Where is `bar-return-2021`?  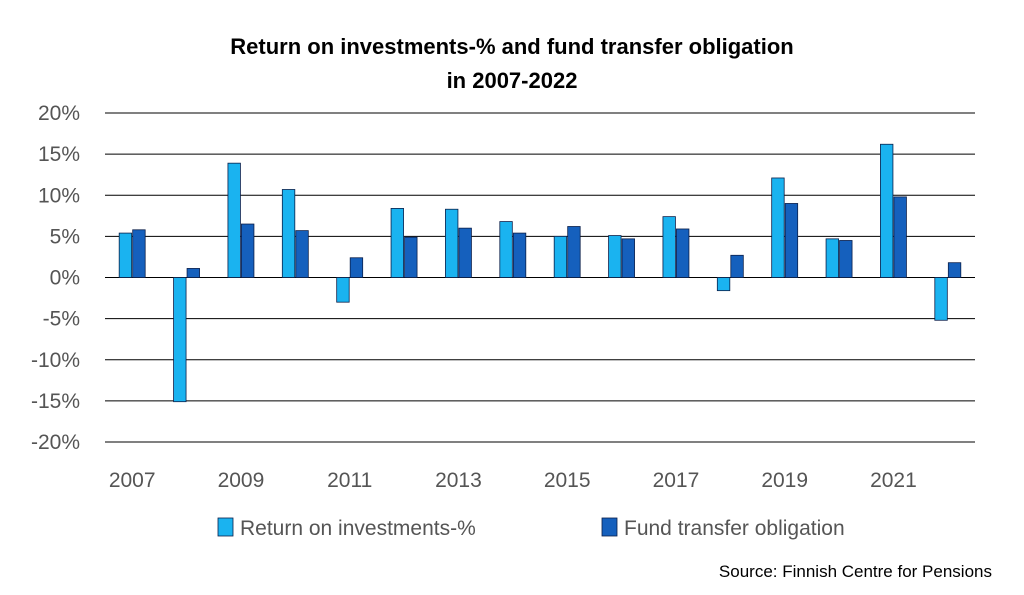
bar-return-2021 is located at coordinates (887, 210).